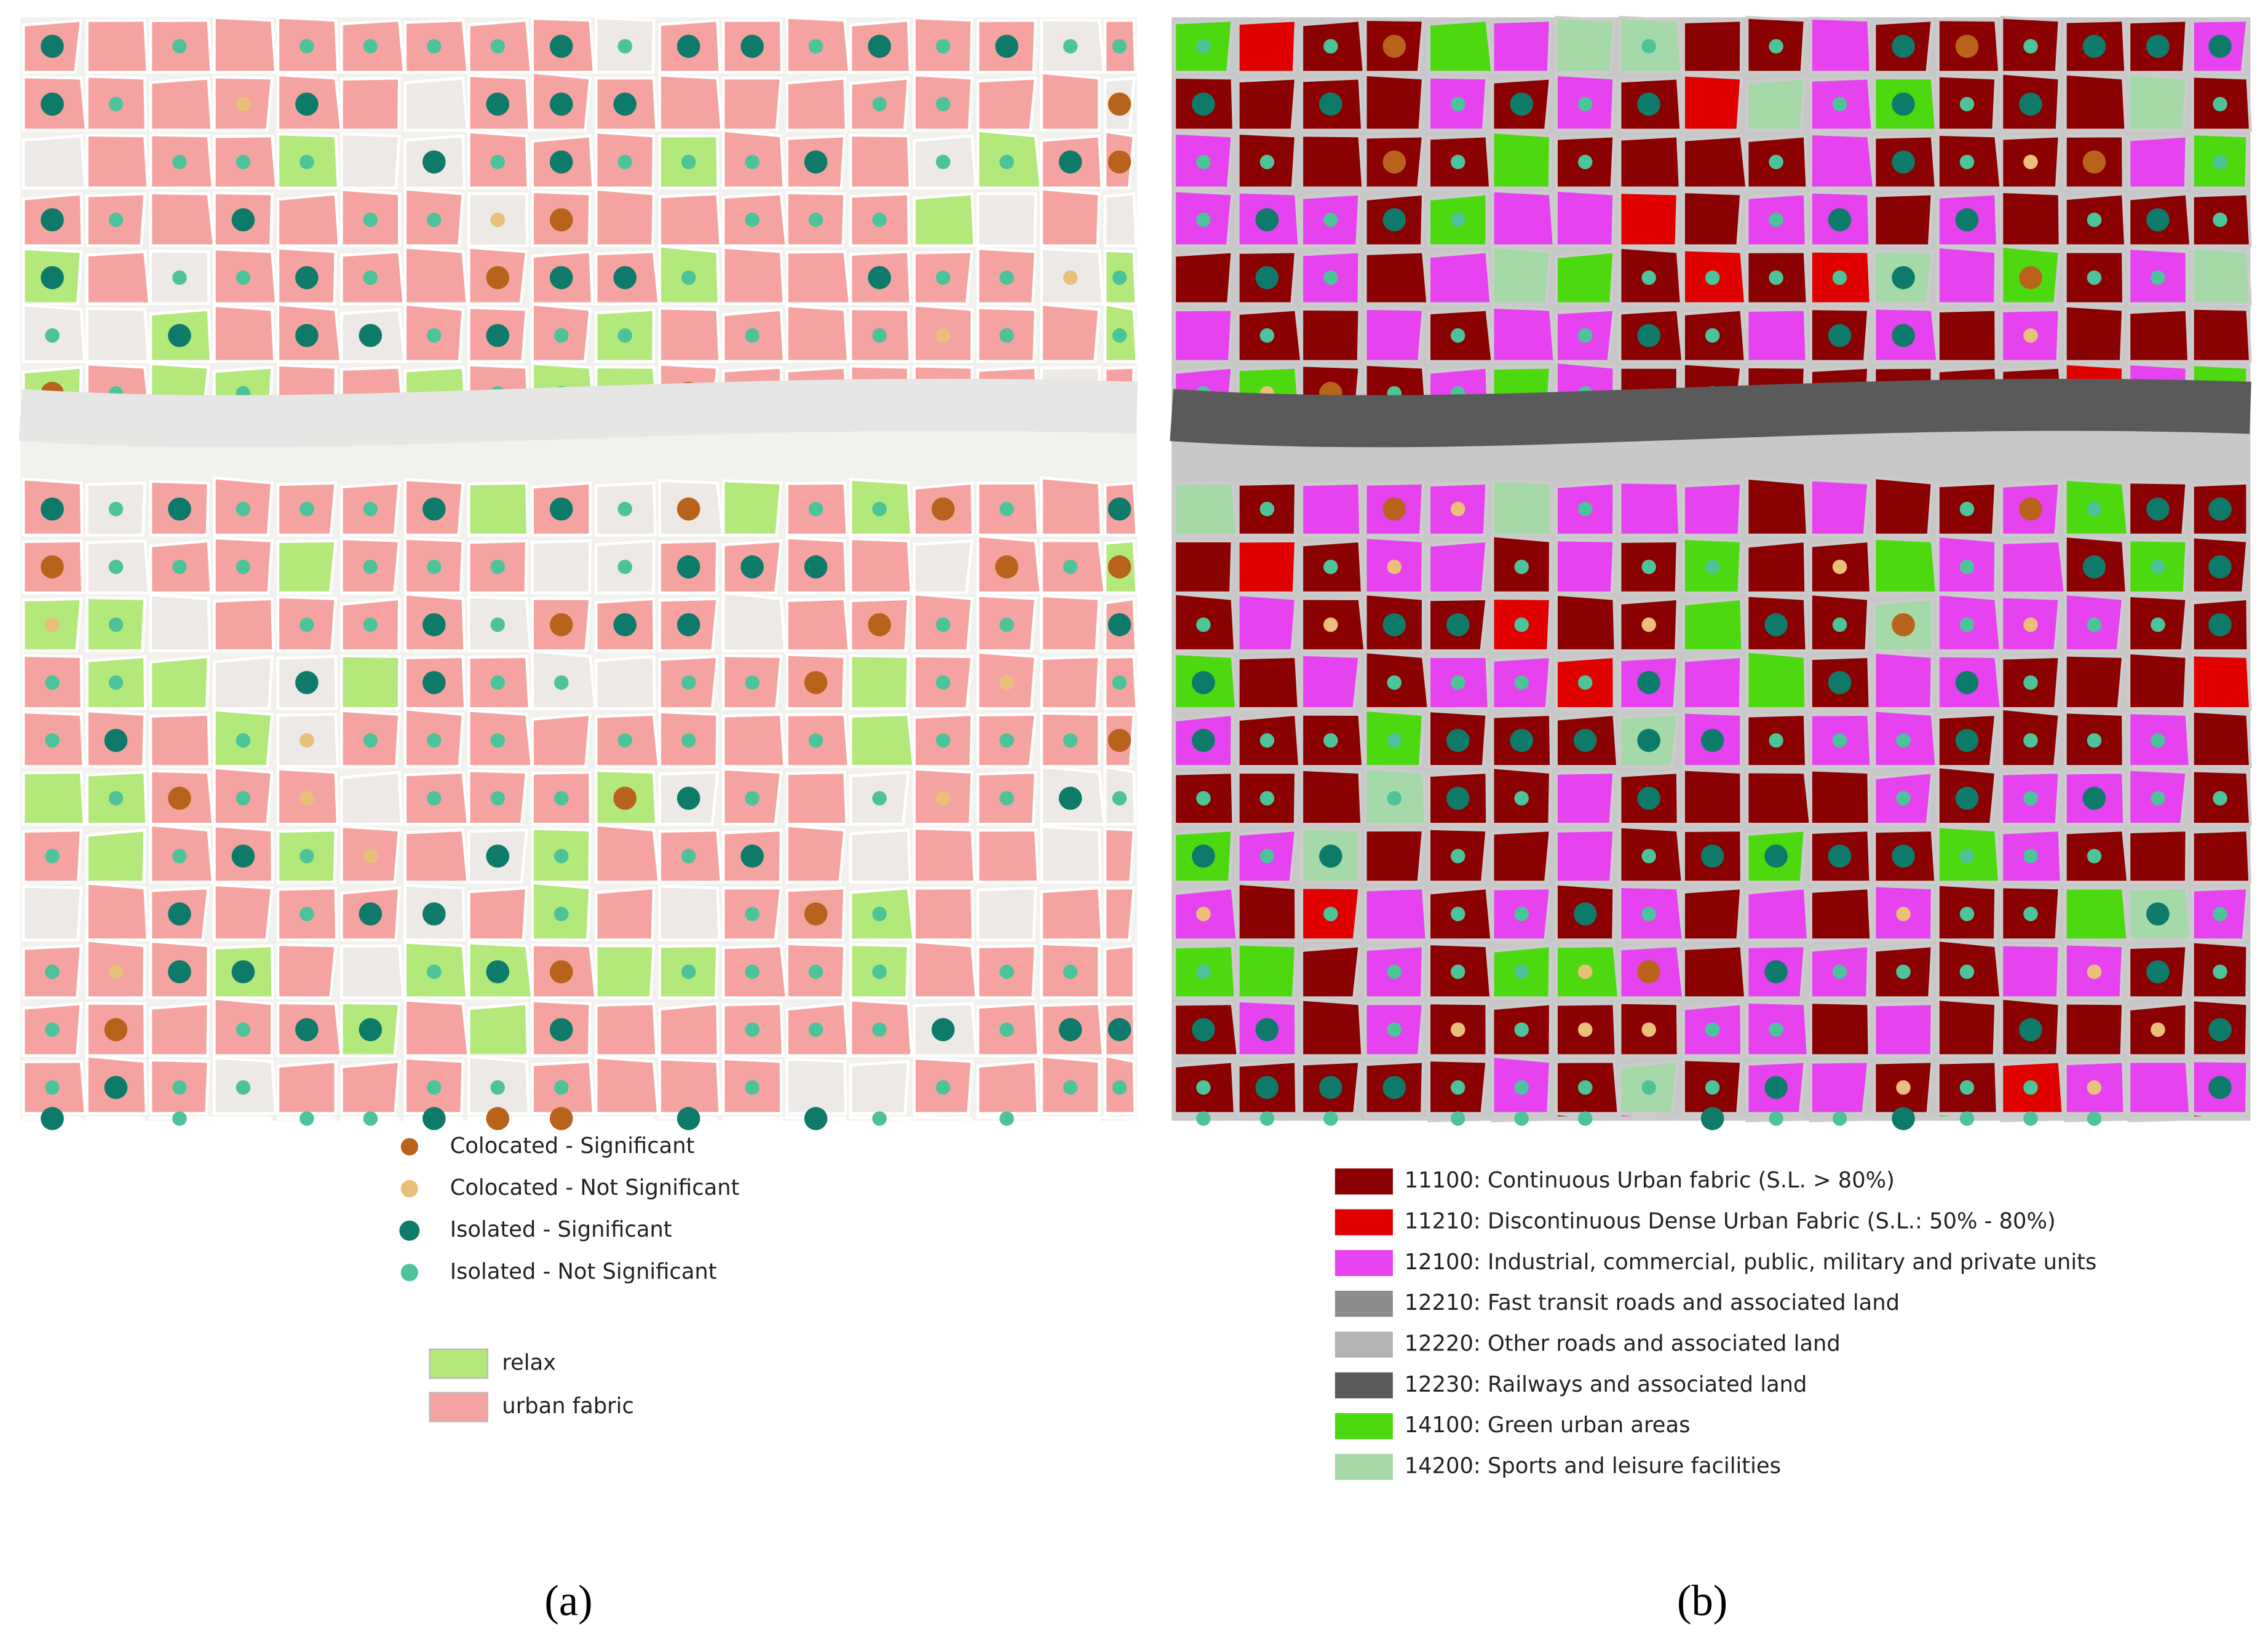 The image size is (2268, 1637). I want to click on legend-symbol, so click(409, 1230).